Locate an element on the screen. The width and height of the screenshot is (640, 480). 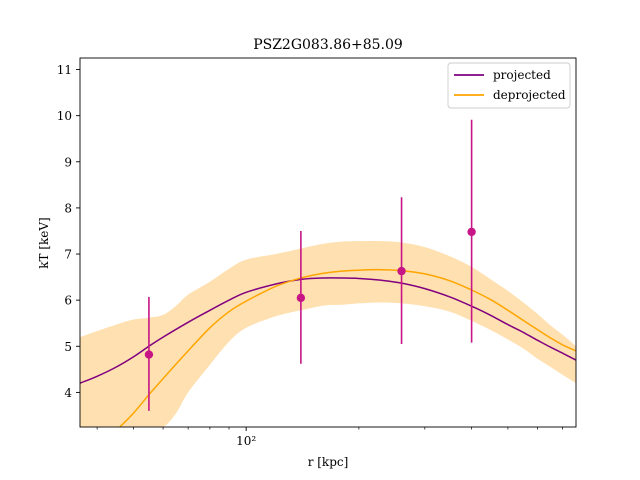
legend-label-projected: projected is located at coordinates (522, 75).